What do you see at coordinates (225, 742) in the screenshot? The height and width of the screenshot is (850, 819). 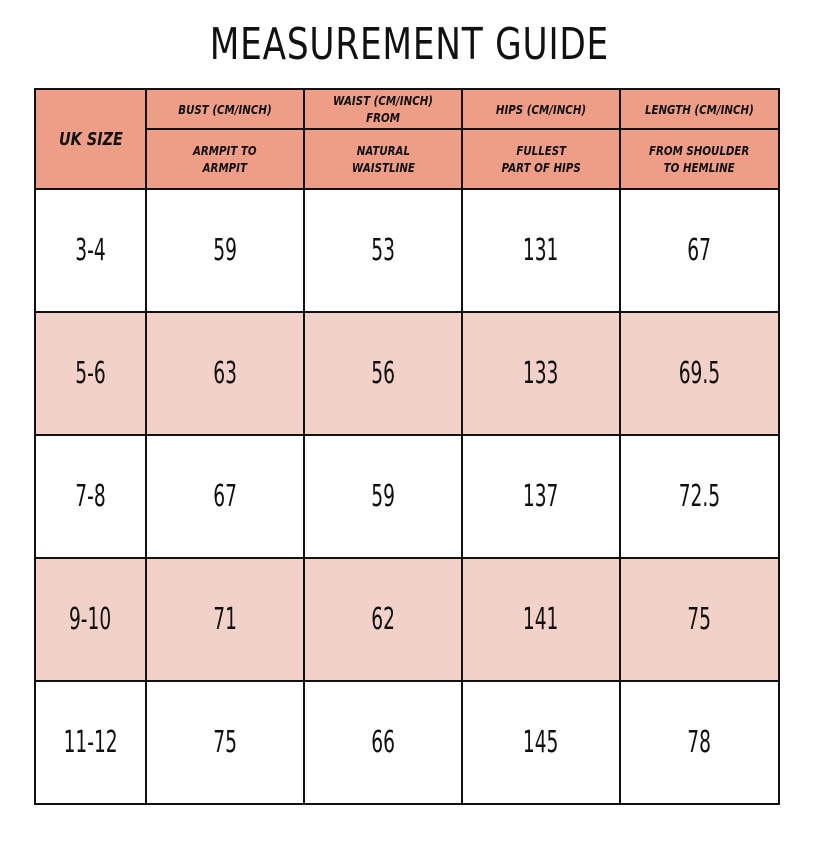 I see `bust-cell: 75` at bounding box center [225, 742].